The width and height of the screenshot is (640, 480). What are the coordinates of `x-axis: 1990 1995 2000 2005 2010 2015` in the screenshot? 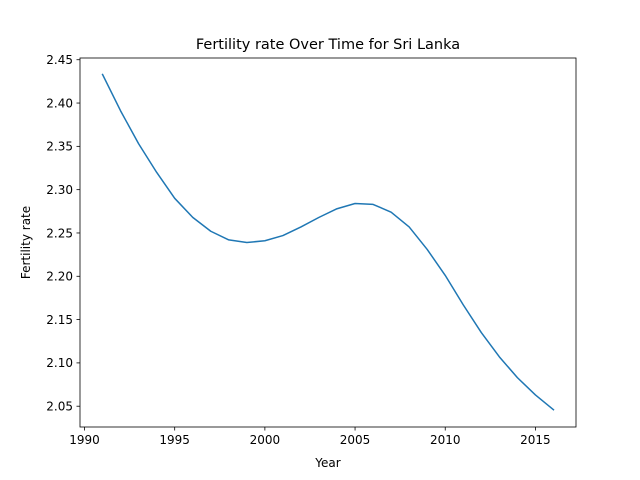 It's located at (310, 437).